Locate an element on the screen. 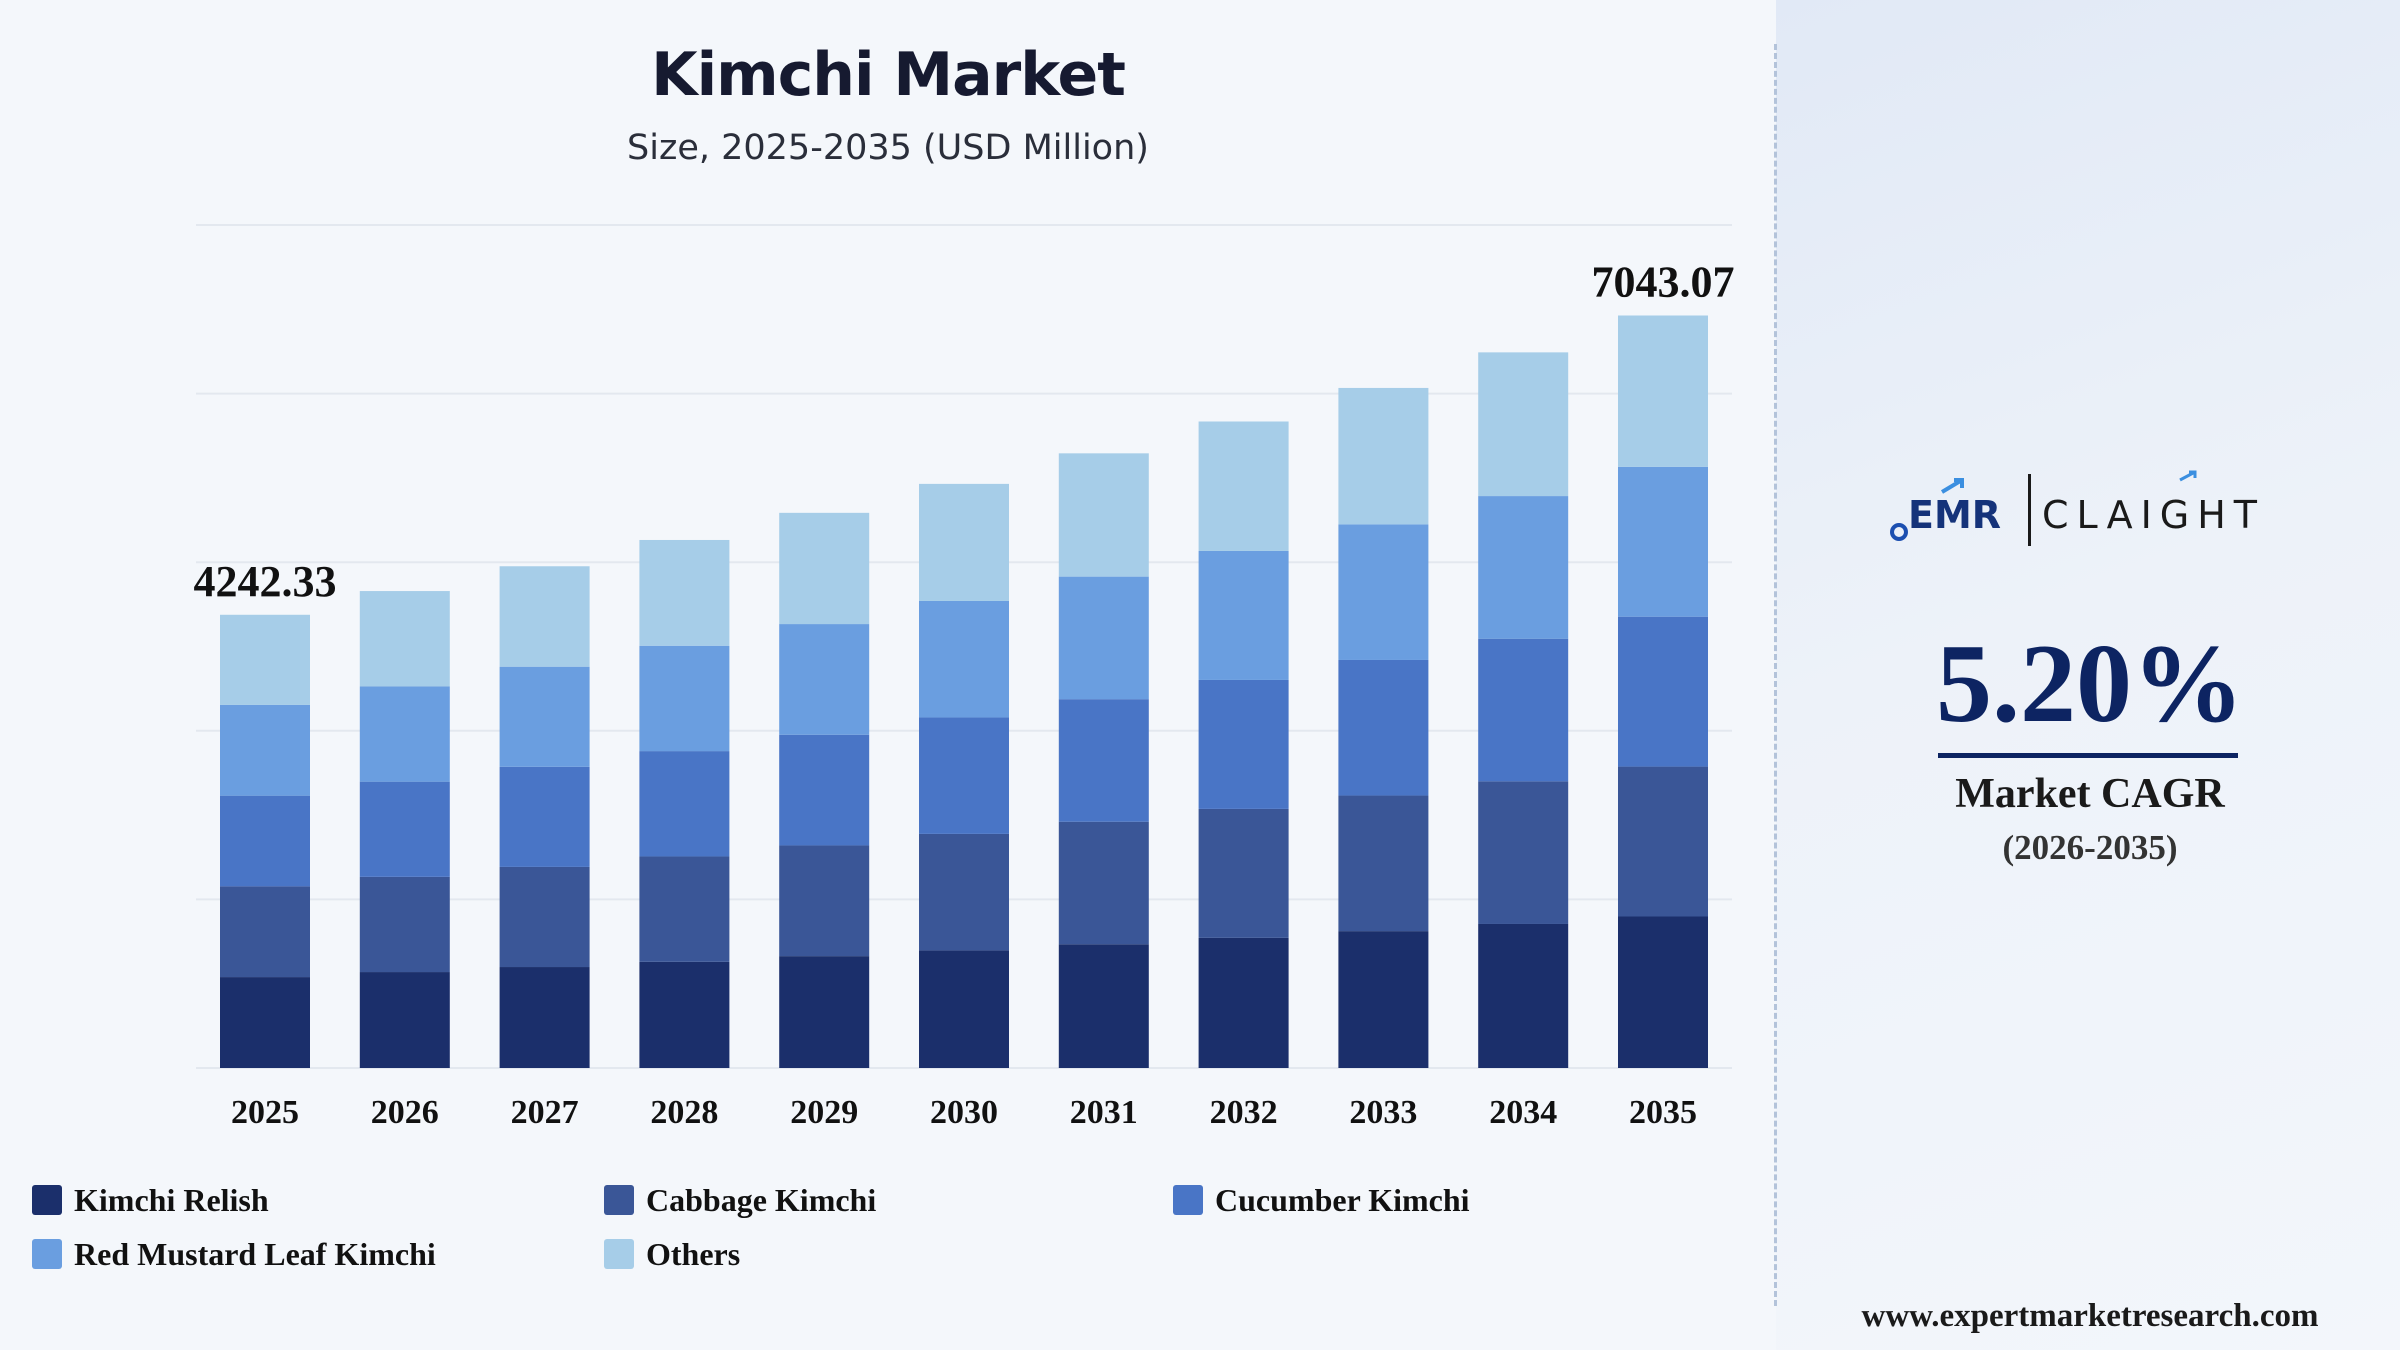 The height and width of the screenshot is (1350, 2400). panel-divider is located at coordinates (1775, 675).